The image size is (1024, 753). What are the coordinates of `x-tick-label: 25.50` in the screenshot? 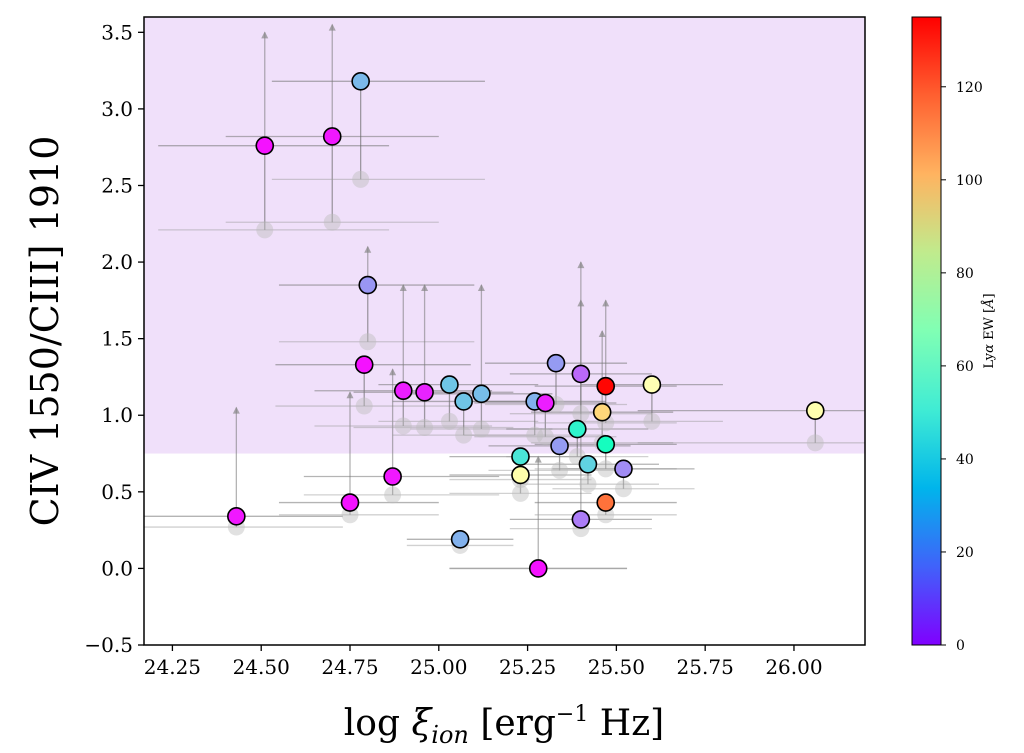 It's located at (616, 667).